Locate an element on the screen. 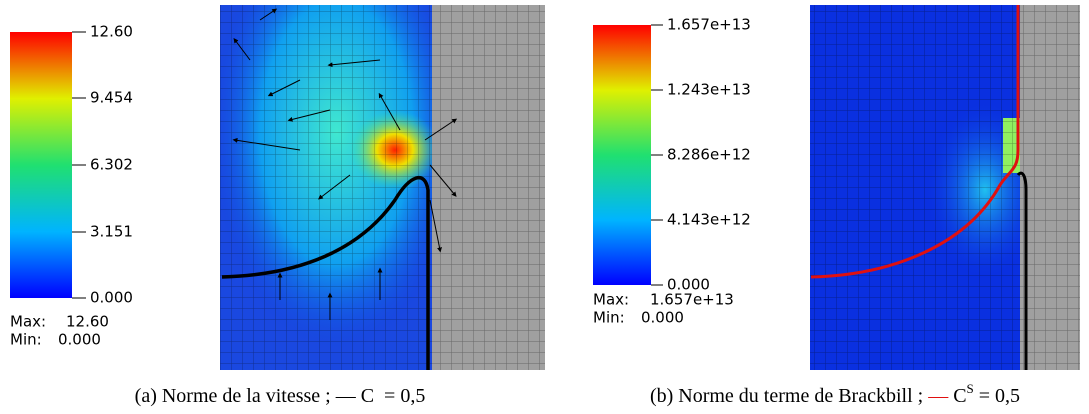  colorbar-label: 8.286e+12 is located at coordinates (709, 155).